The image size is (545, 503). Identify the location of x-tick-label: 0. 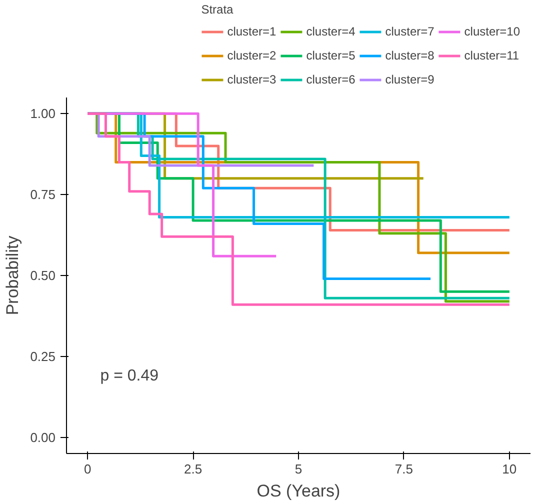
(88, 469).